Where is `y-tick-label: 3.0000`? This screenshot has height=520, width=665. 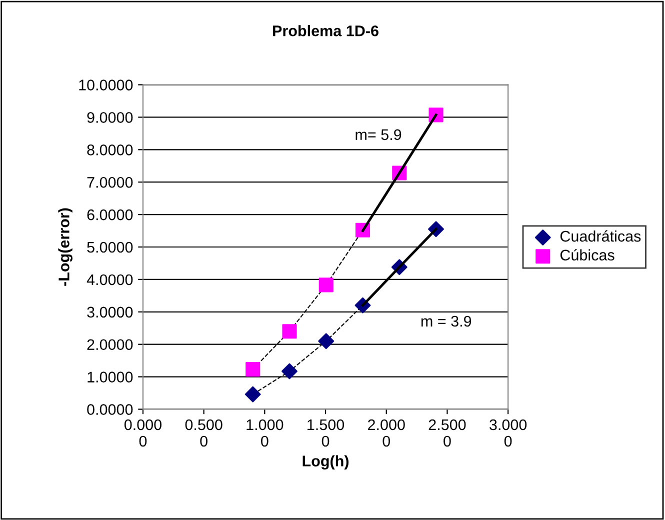 y-tick-label: 3.0000 is located at coordinates (110, 312).